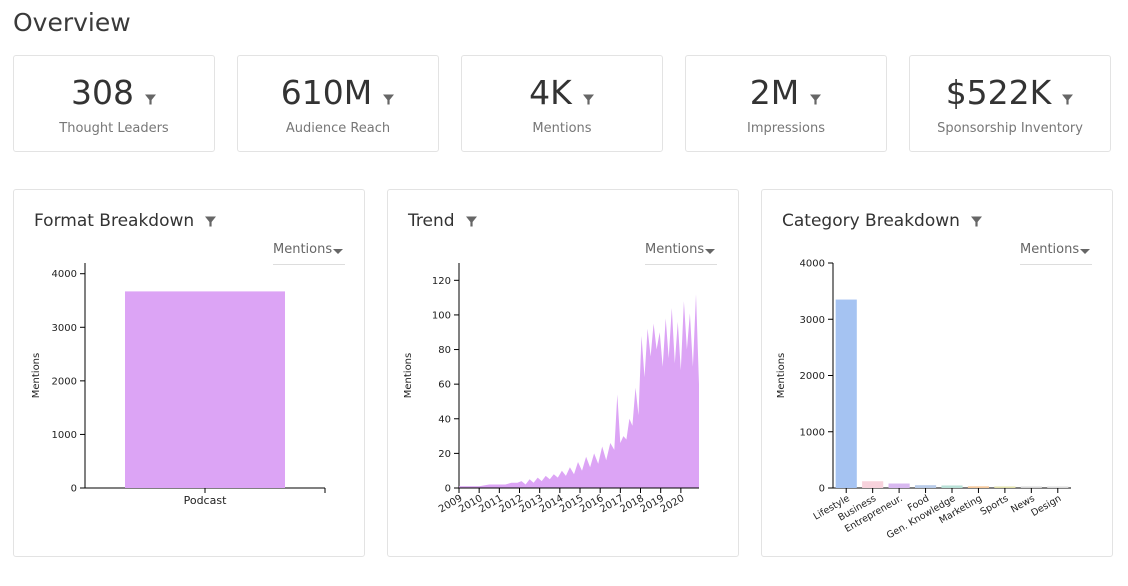 The height and width of the screenshot is (586, 1128). I want to click on kpi-label: Impressions, so click(786, 128).